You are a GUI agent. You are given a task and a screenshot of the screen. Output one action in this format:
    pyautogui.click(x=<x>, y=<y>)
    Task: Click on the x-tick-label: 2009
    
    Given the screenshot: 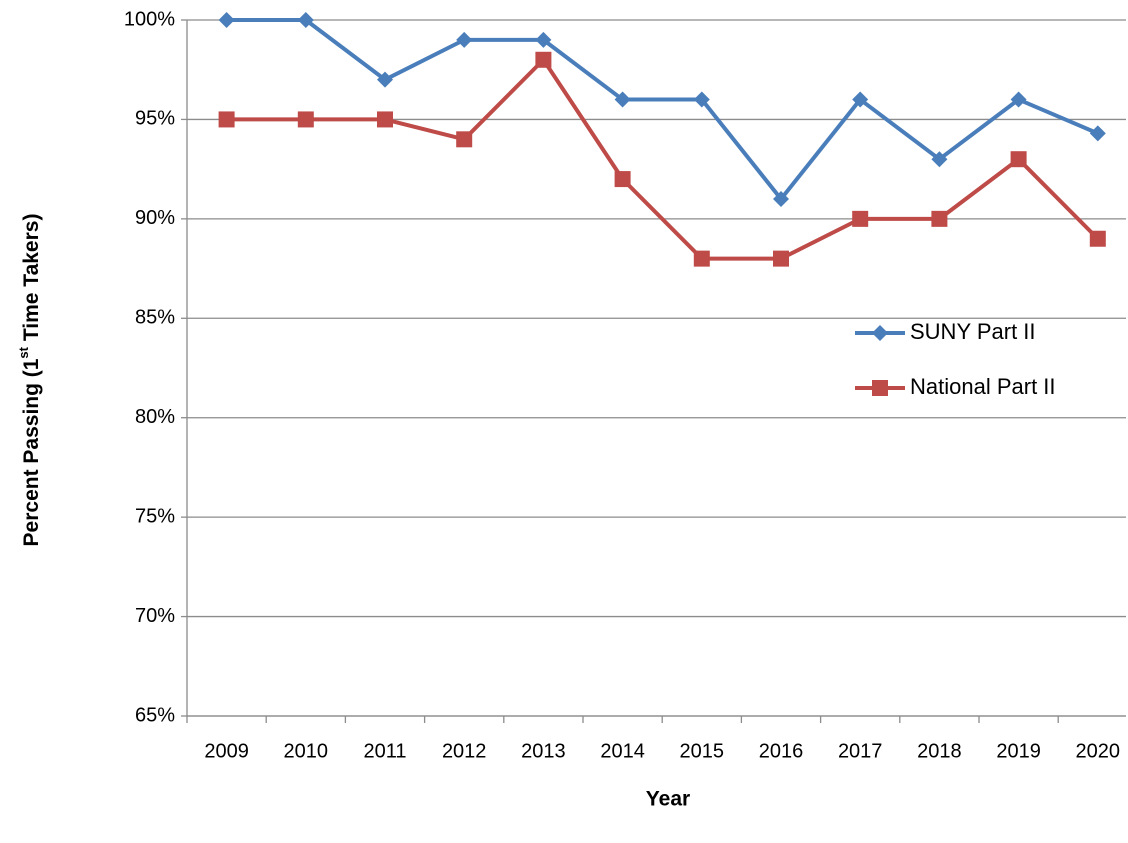 What is the action you would take?
    pyautogui.click(x=226, y=751)
    